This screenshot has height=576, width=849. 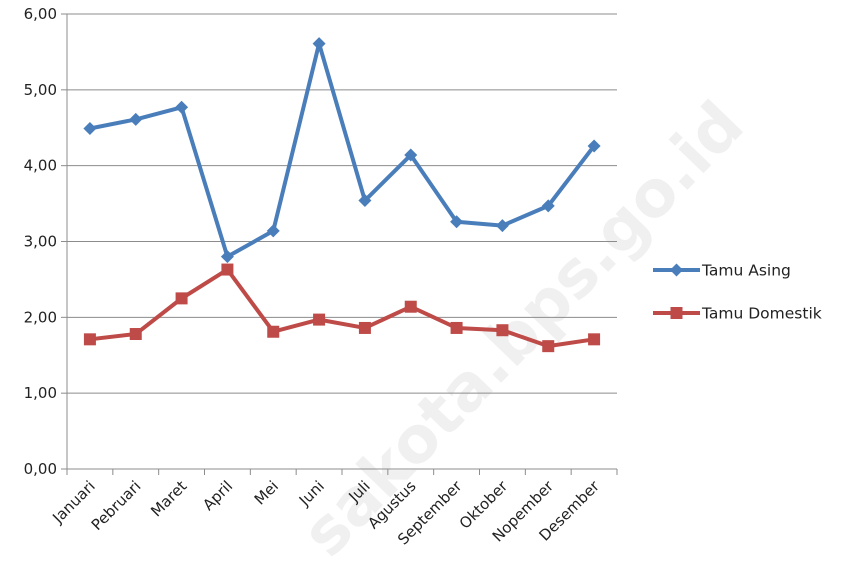 I want to click on y-tick-label: 5,00, so click(x=40, y=90).